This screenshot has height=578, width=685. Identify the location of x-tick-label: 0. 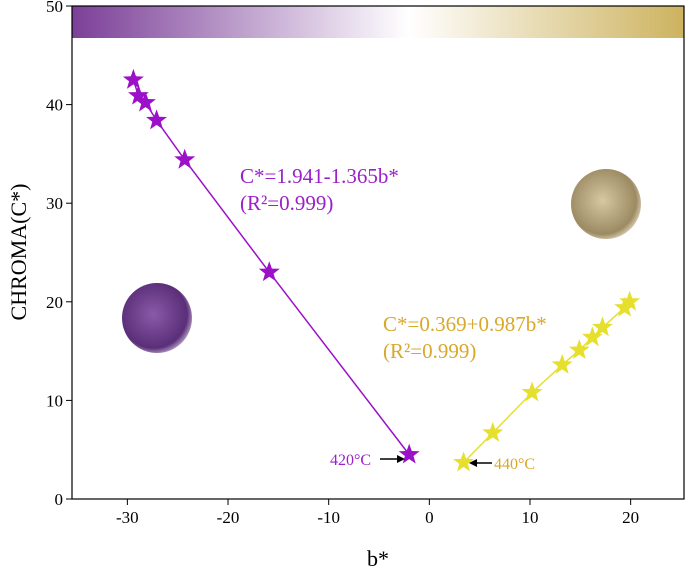
(429, 517).